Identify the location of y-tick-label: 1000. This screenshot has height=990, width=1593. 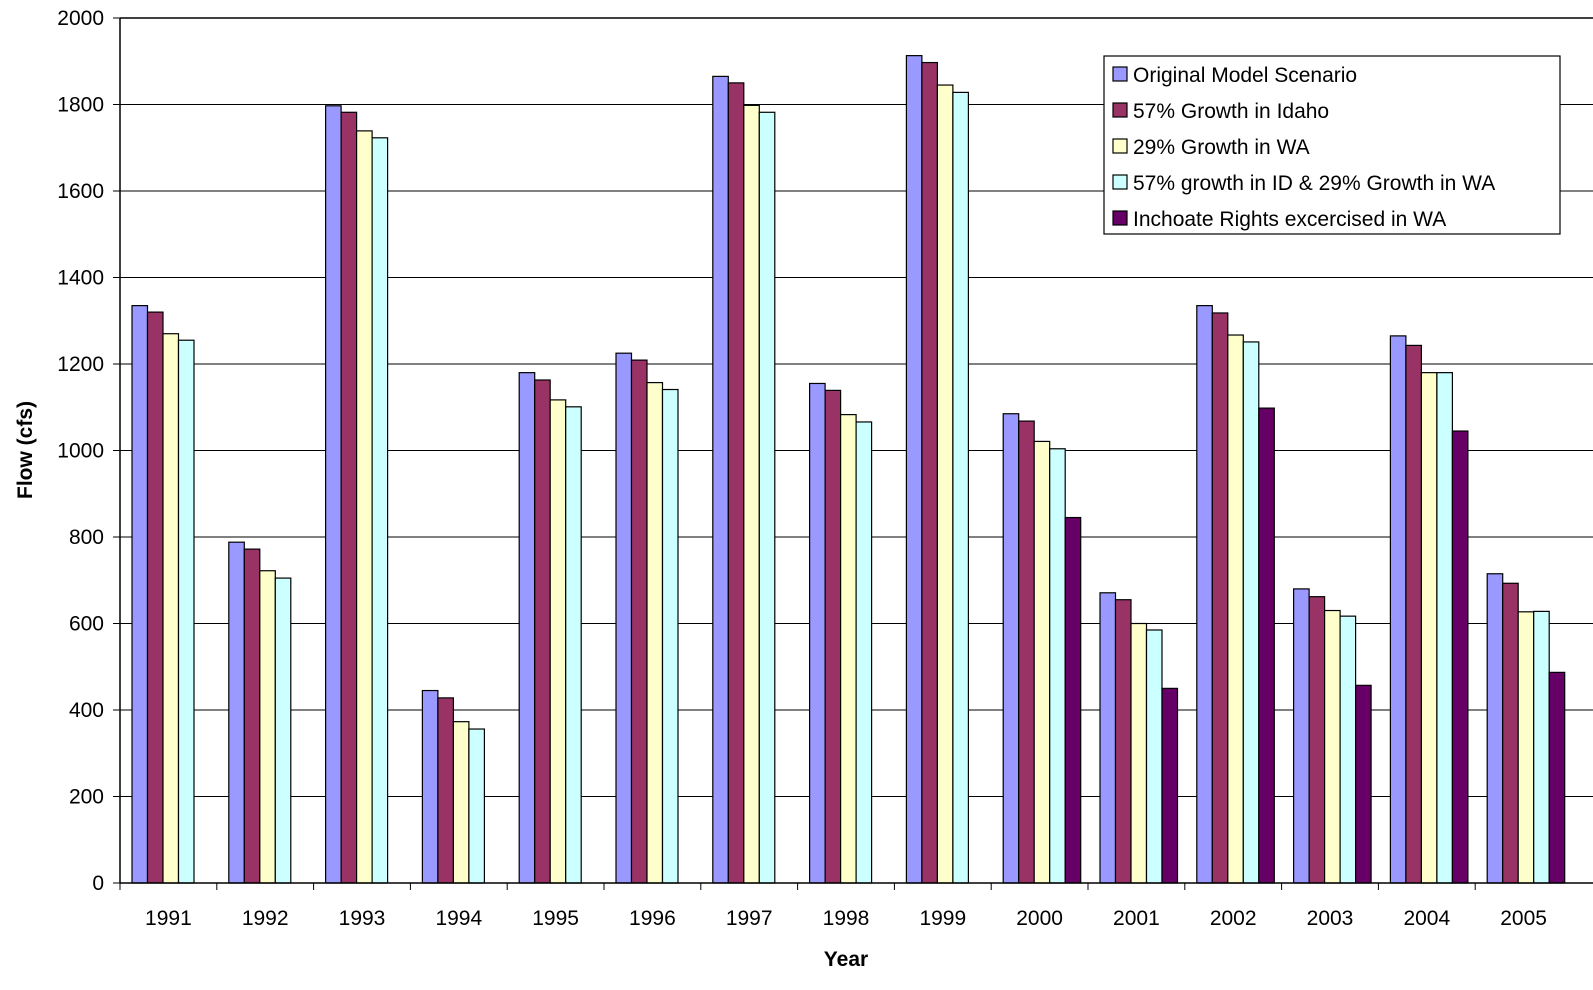
(80, 451).